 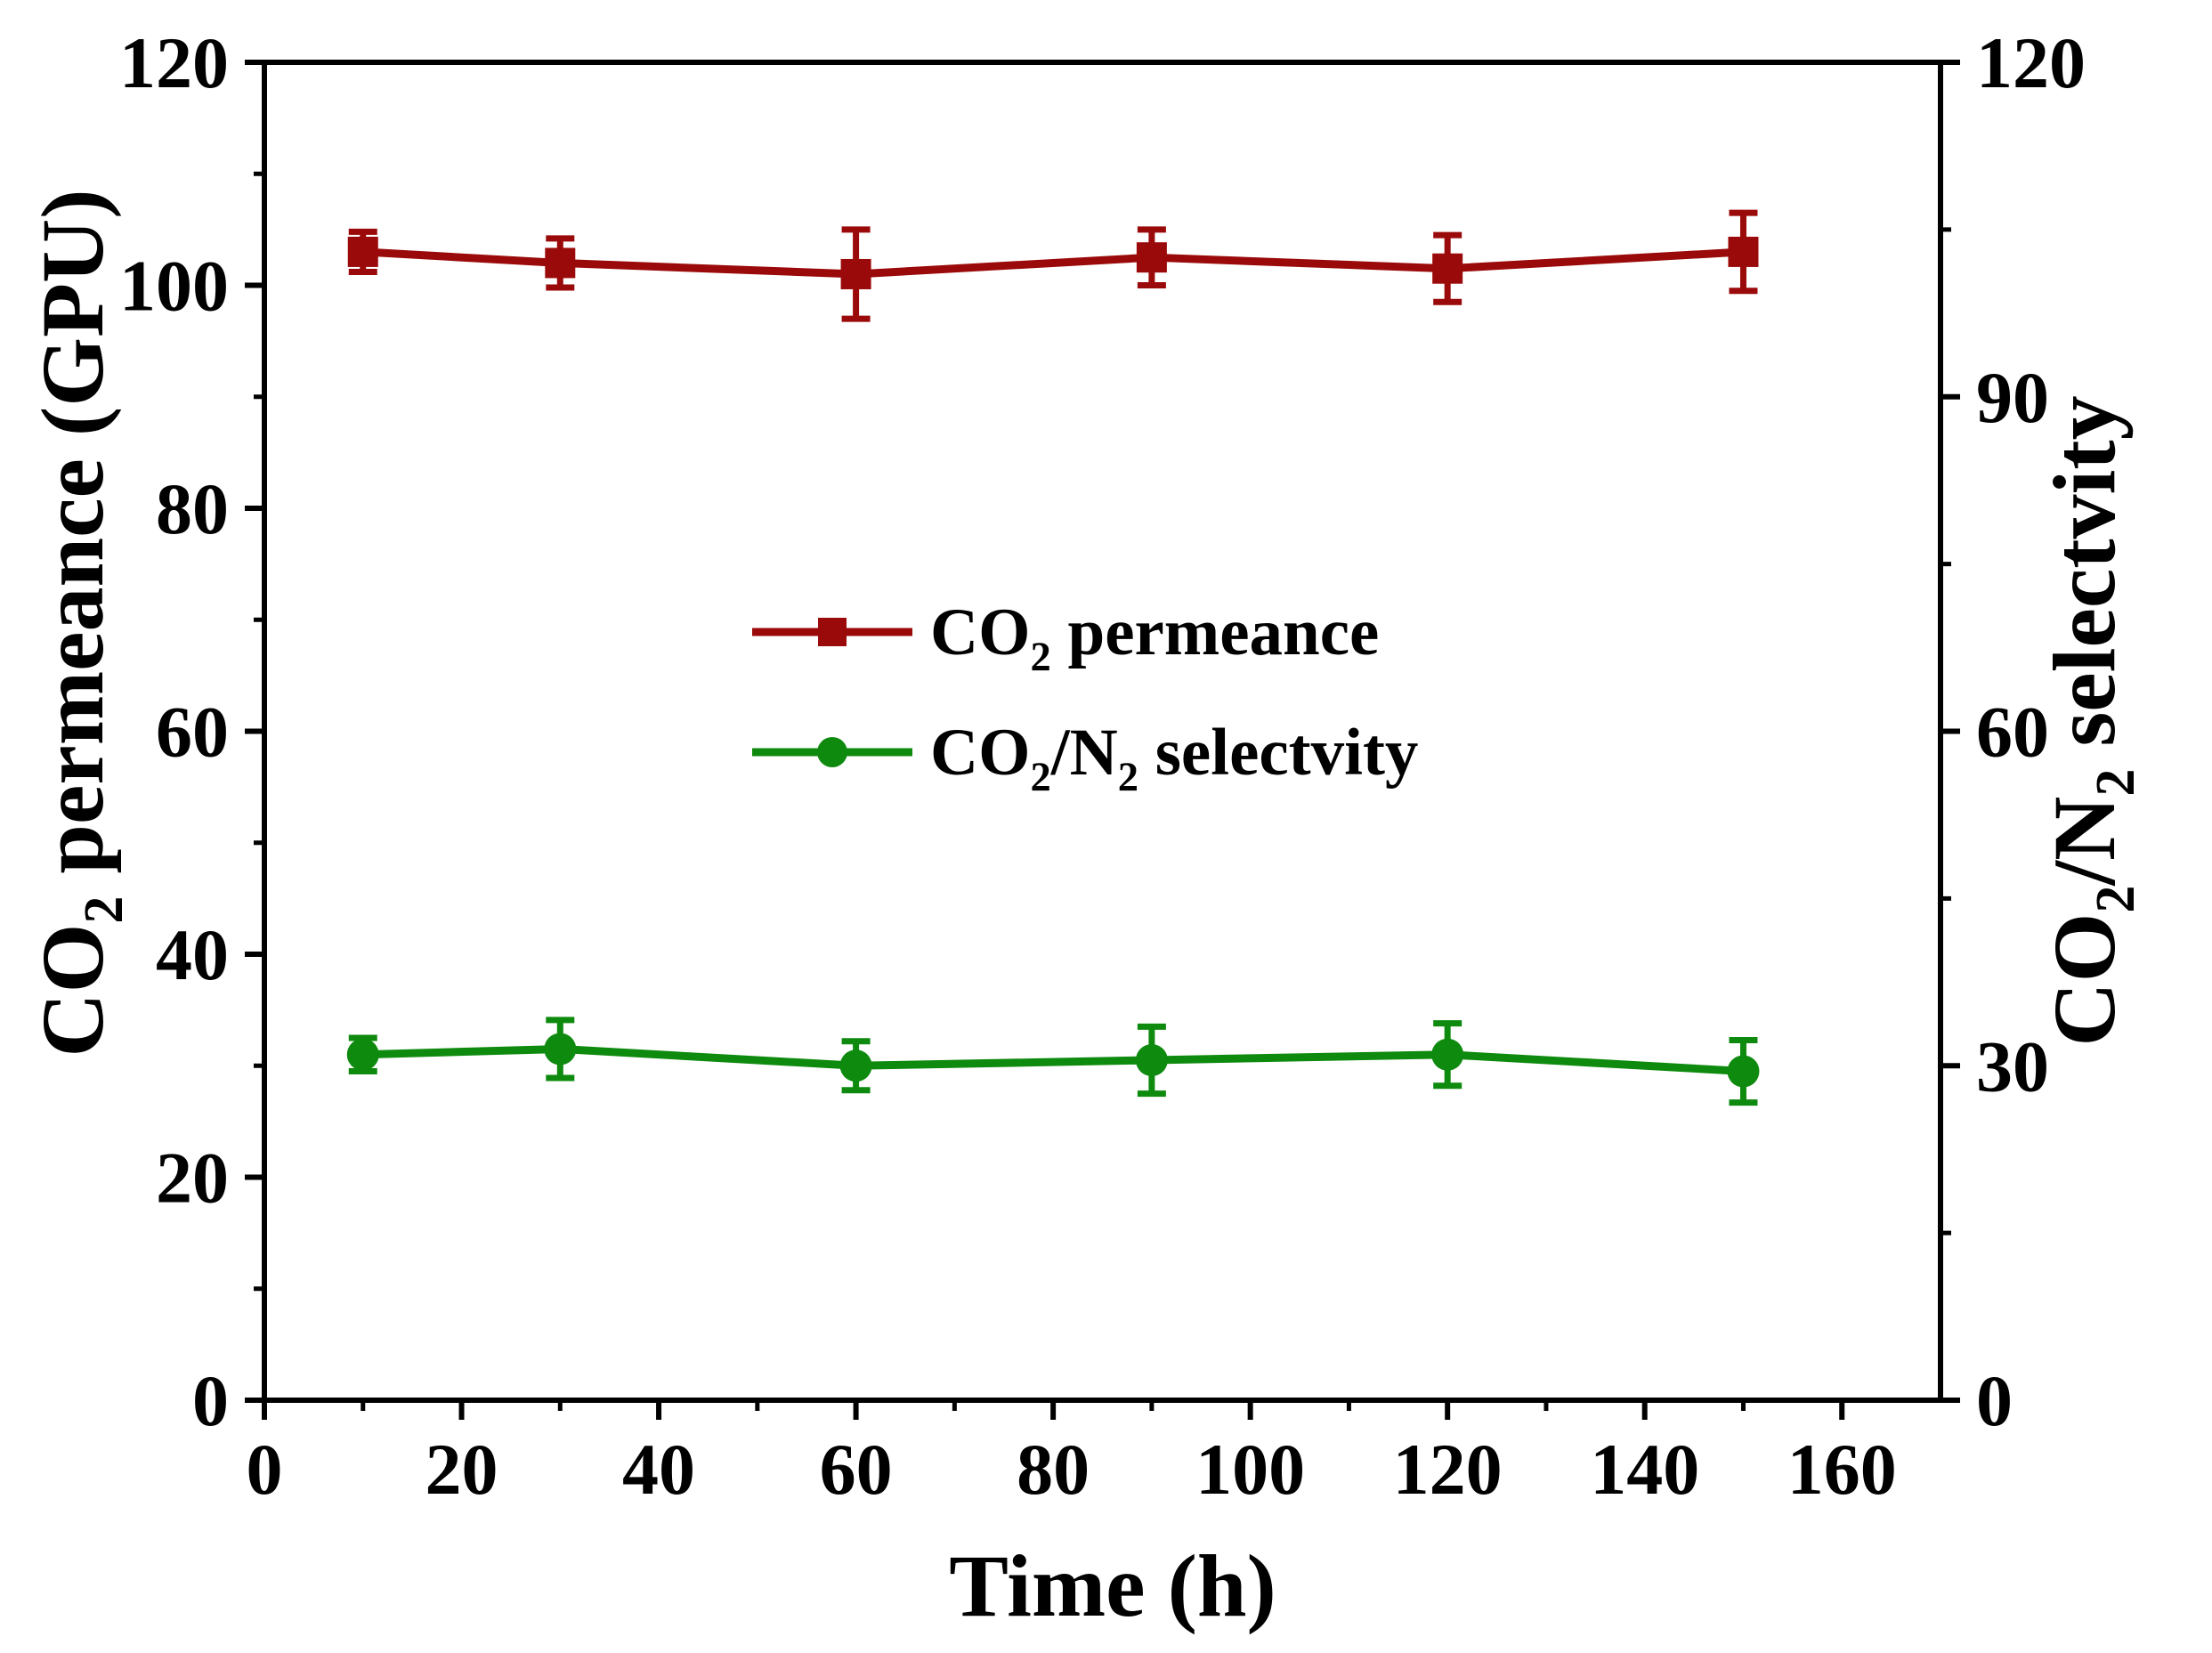 I want to click on y-left-tick-label: 20, so click(x=192, y=1178).